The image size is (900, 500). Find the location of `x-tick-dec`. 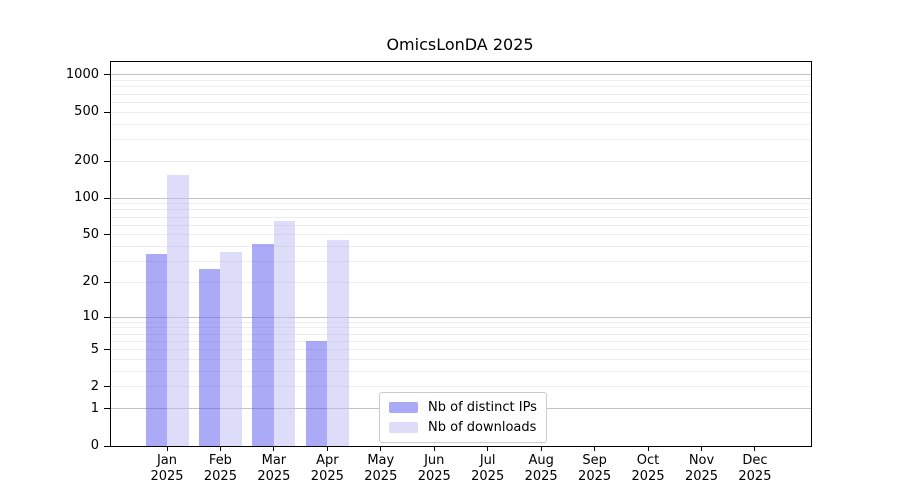

x-tick-dec is located at coordinates (755, 448).